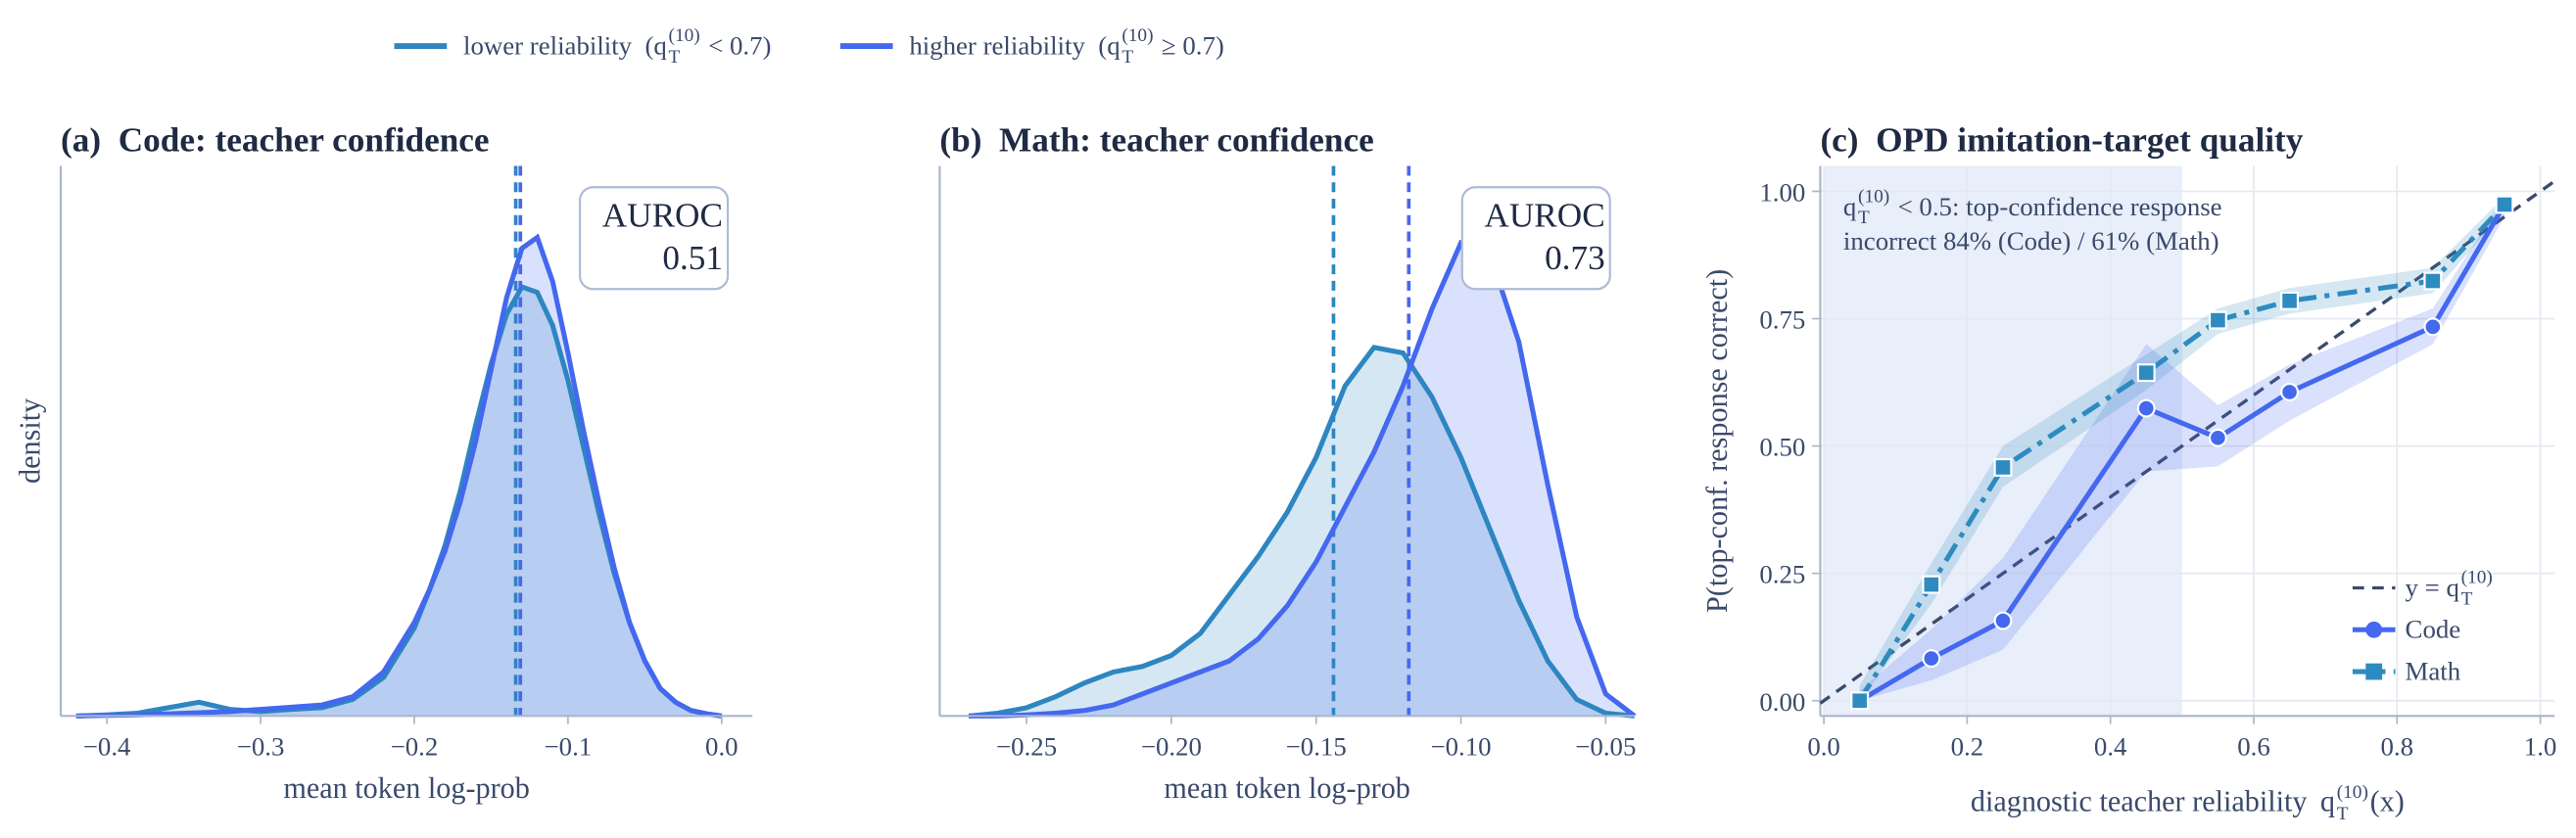 The image size is (2576, 838). What do you see at coordinates (2352, 792) in the screenshot?
I see `x-axis-label-part: (10)` at bounding box center [2352, 792].